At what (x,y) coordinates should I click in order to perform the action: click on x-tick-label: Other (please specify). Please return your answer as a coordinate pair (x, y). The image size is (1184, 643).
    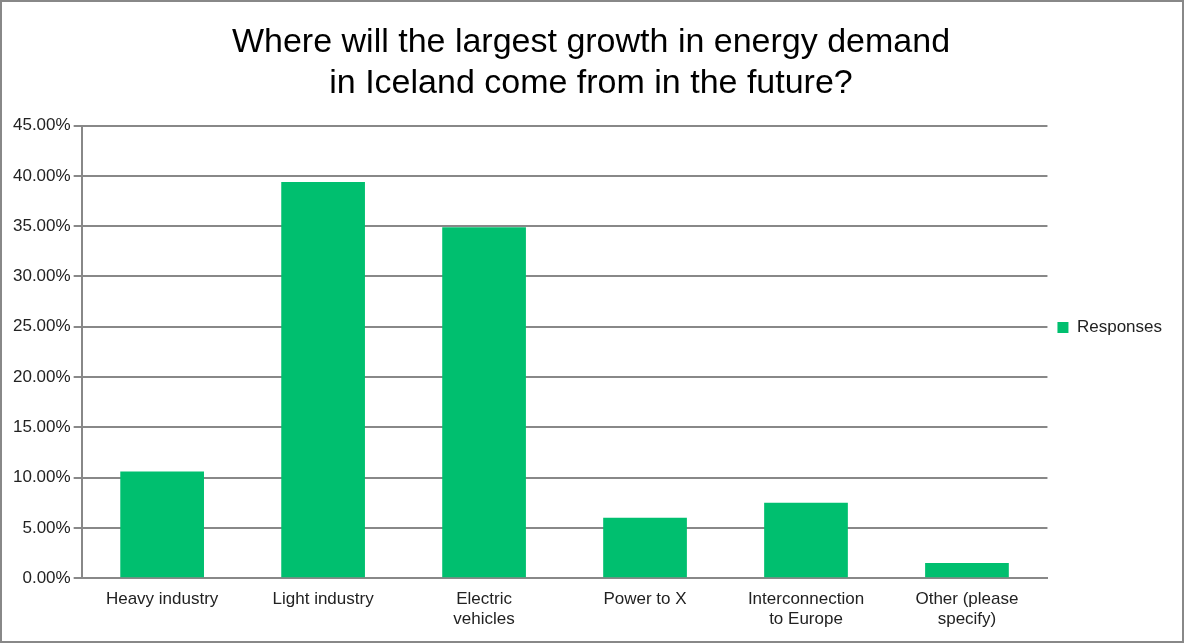
    Looking at the image, I should click on (967, 609).